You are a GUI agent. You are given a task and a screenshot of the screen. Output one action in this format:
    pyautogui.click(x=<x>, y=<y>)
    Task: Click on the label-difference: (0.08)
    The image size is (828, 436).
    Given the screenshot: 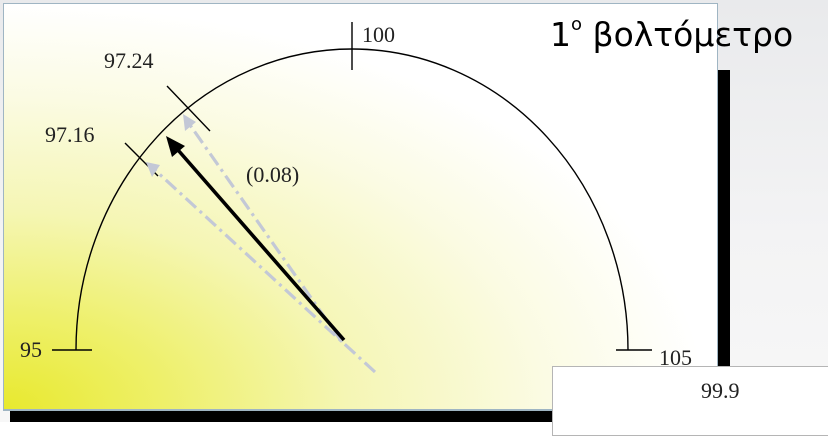 What is the action you would take?
    pyautogui.click(x=272, y=174)
    